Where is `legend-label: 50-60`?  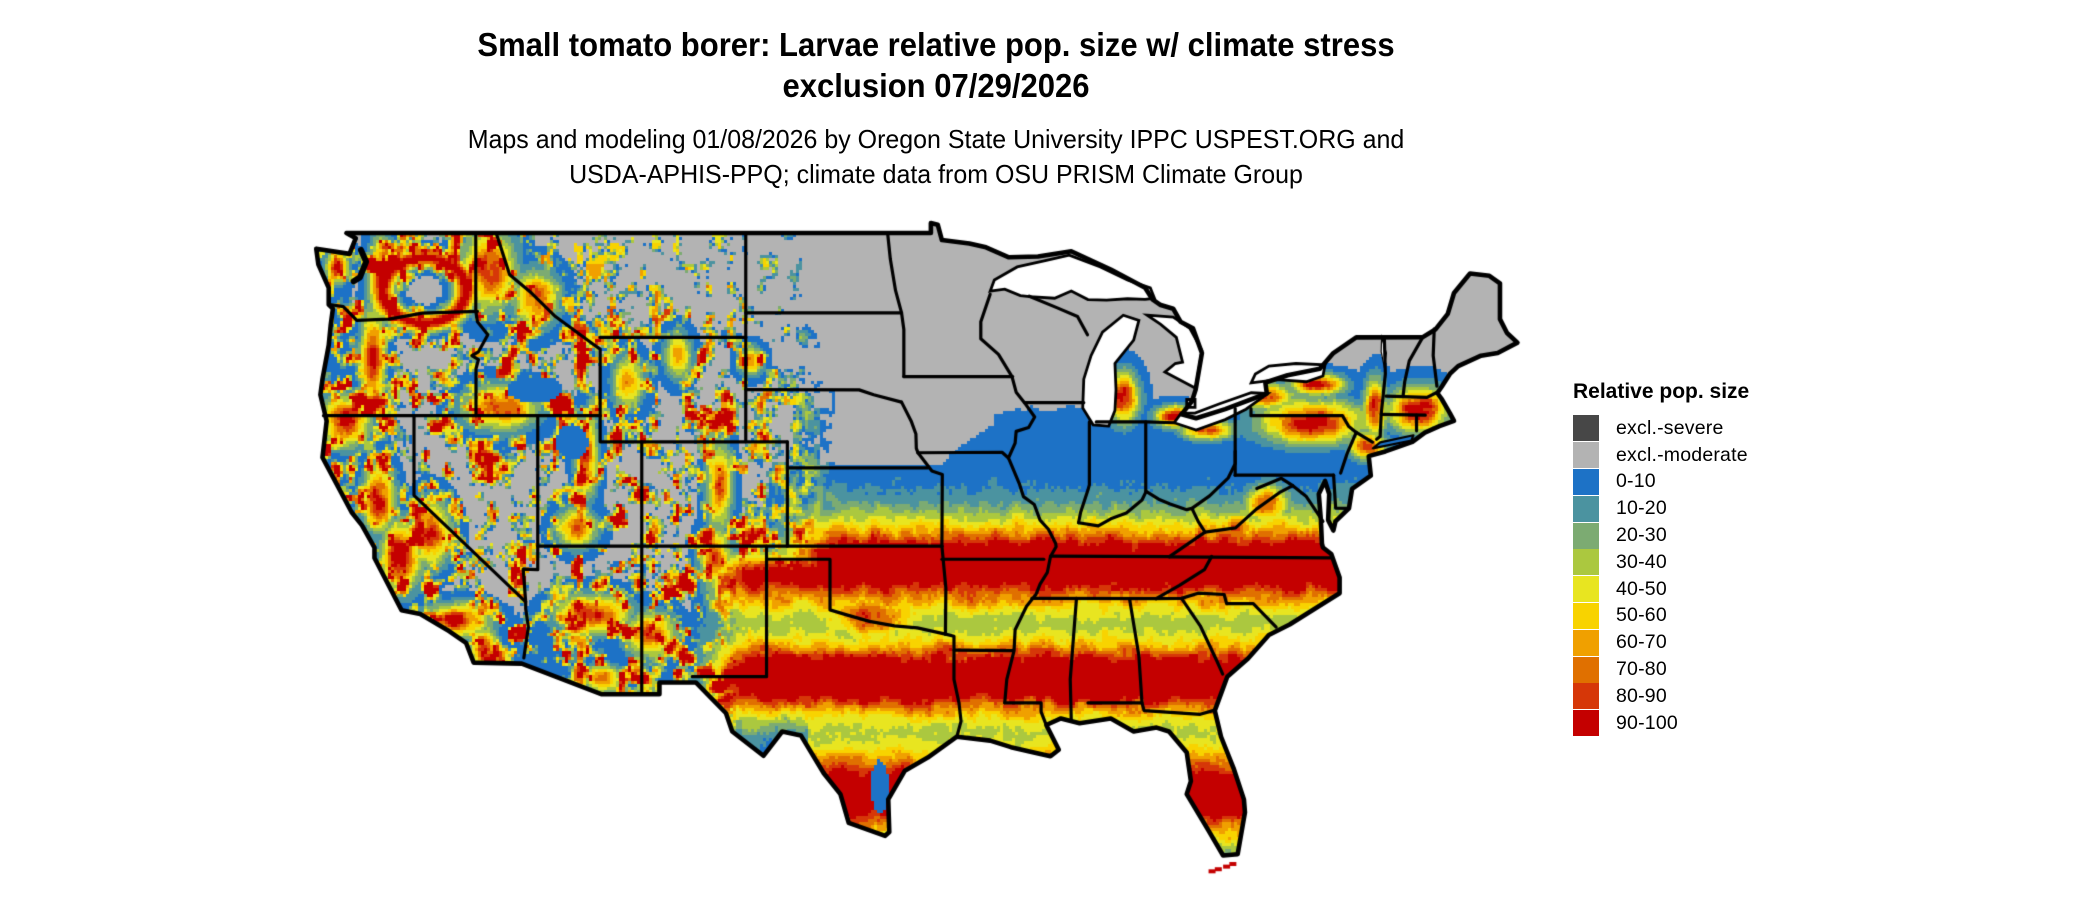
legend-label: 50-60 is located at coordinates (1641, 615).